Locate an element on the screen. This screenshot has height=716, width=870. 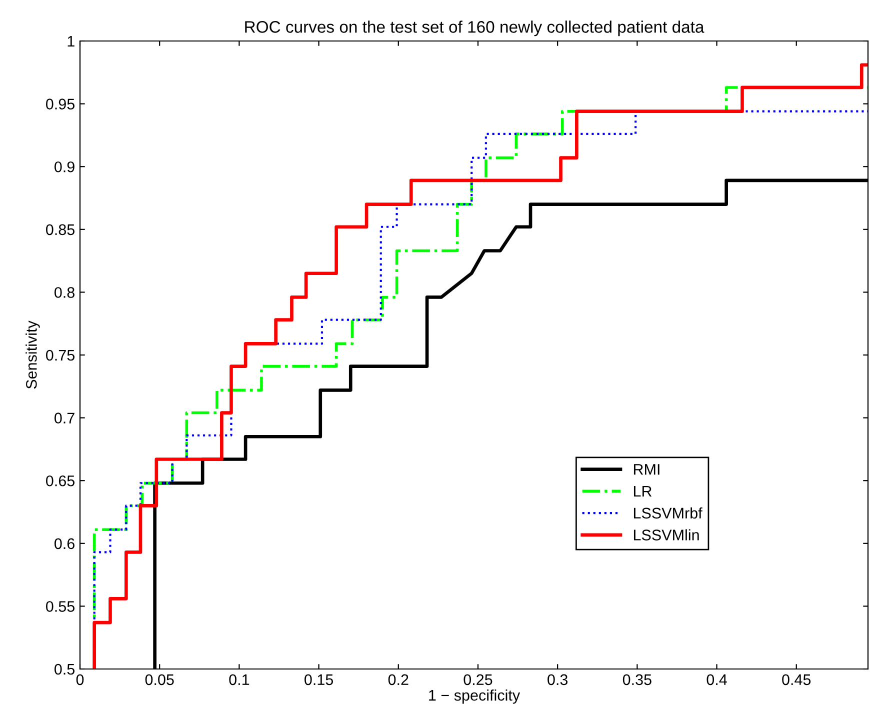
x-tick-label: 0.15 is located at coordinates (319, 680).